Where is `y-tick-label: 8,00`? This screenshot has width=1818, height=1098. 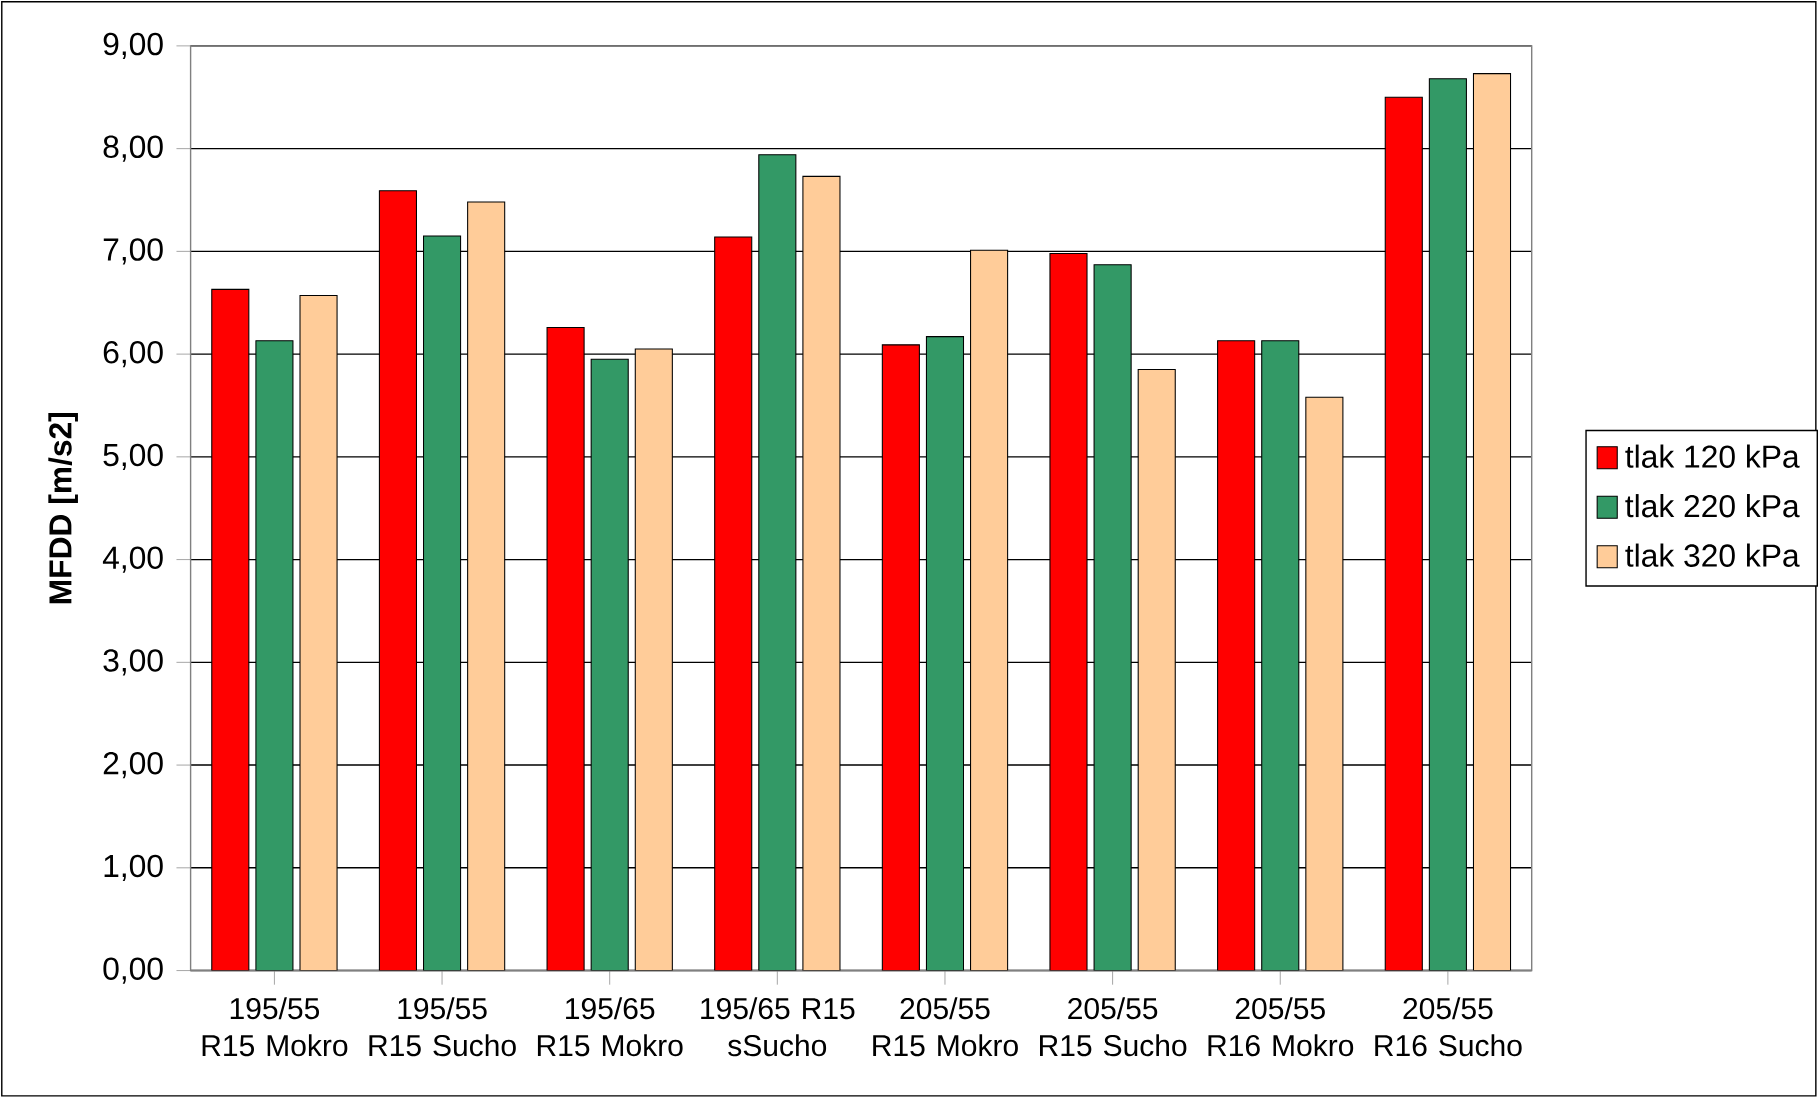 y-tick-label: 8,00 is located at coordinates (133, 148).